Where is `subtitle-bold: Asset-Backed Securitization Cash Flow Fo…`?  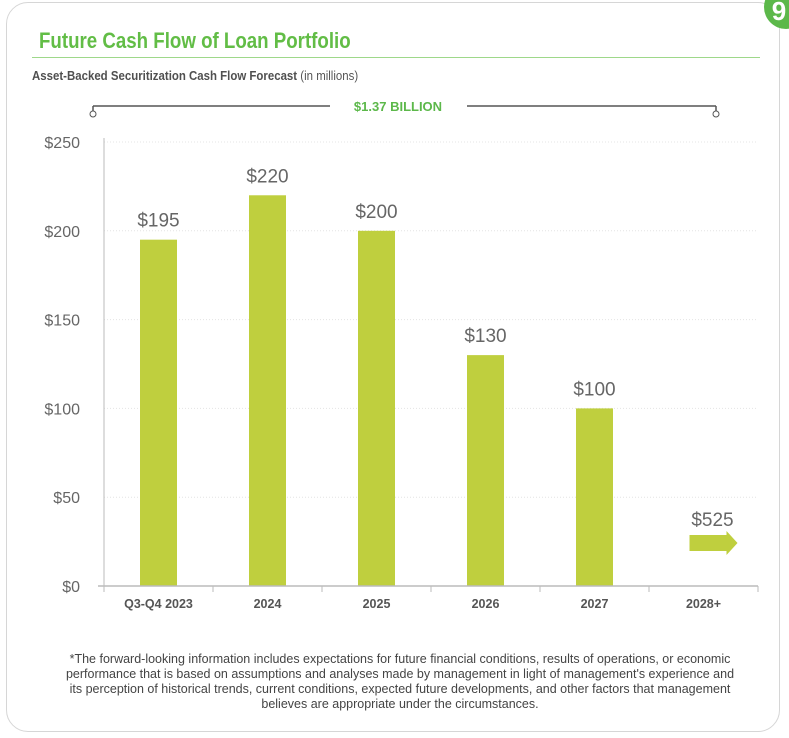 subtitle-bold: Asset-Backed Securitization Cash Flow Fo… is located at coordinates (165, 75).